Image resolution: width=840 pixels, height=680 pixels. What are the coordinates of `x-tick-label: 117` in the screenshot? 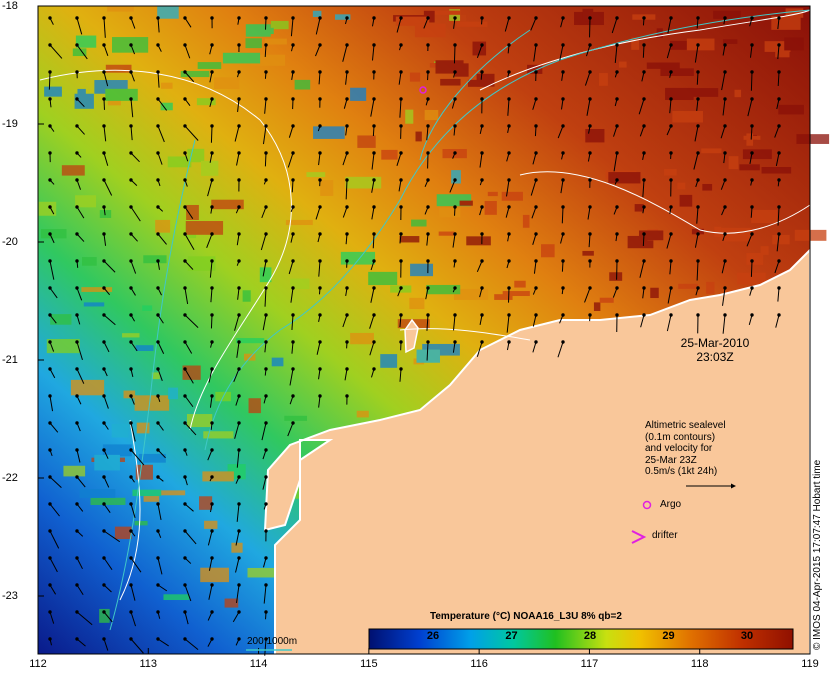 It's located at (589, 664).